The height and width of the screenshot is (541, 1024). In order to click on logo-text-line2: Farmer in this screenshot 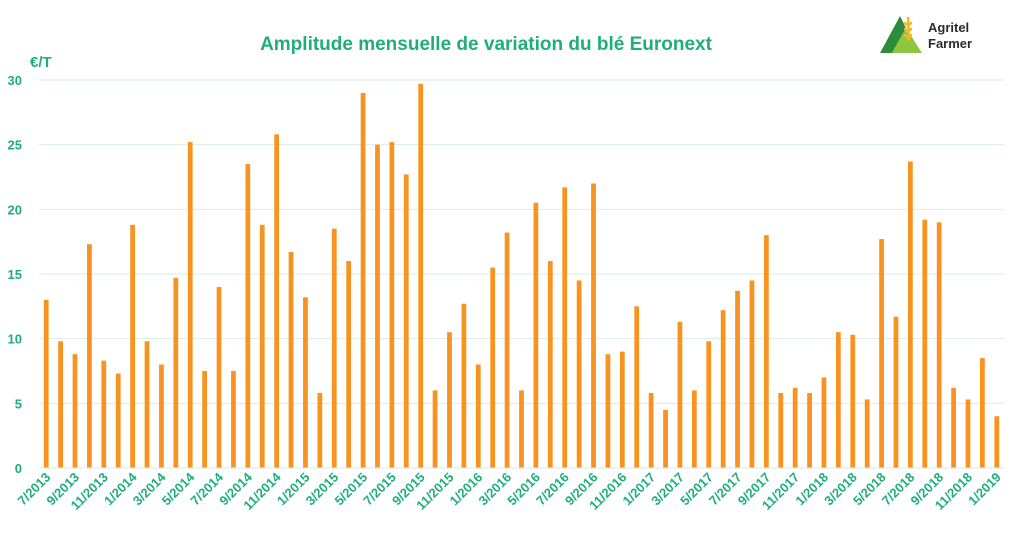, I will do `click(950, 43)`.